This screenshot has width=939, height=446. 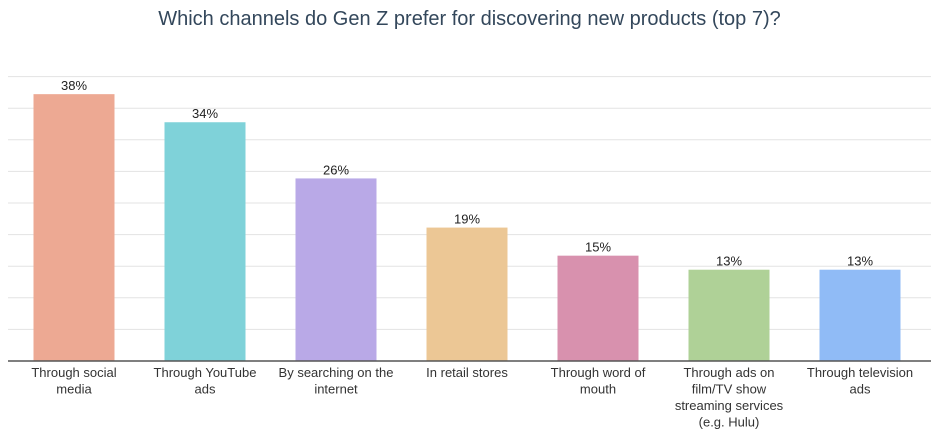 What do you see at coordinates (336, 169) in the screenshot?
I see `value-label: 26%` at bounding box center [336, 169].